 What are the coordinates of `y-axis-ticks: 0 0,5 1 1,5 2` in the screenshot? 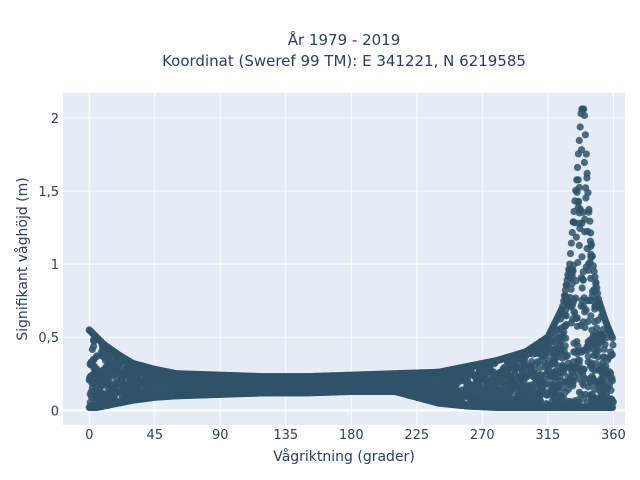 It's located at (48, 266).